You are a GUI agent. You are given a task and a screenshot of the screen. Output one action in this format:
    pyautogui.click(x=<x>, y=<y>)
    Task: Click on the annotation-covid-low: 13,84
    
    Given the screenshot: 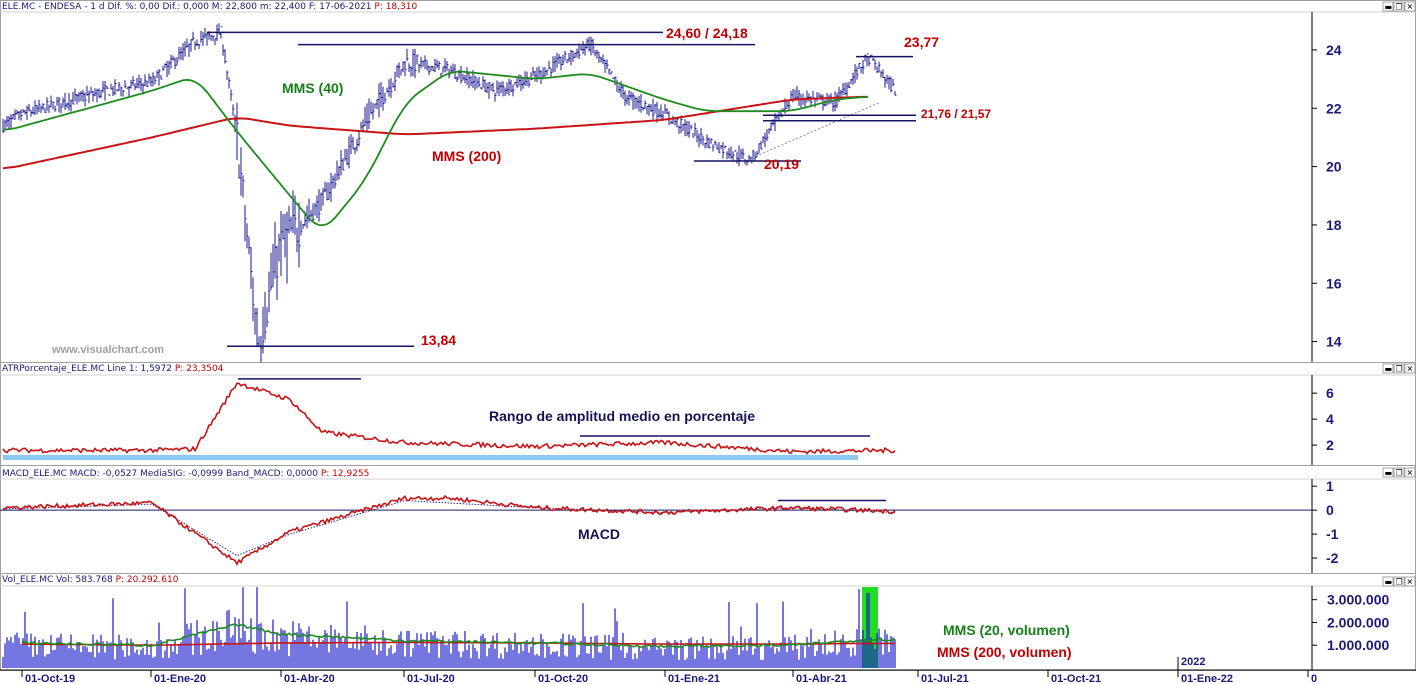 What is the action you would take?
    pyautogui.click(x=438, y=340)
    